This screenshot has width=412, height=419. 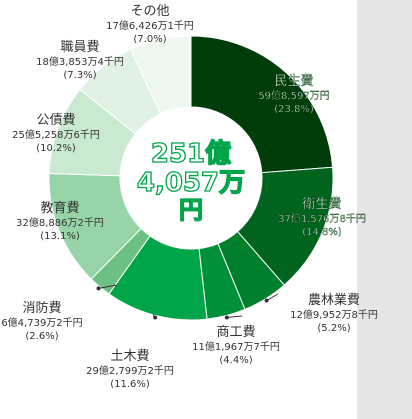 I want to click on total-label: 251億 4,057万 円, so click(x=191, y=181).